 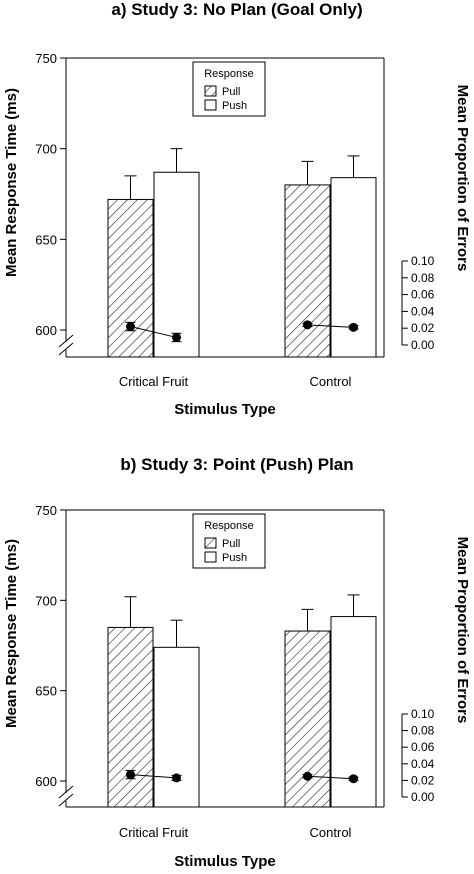 What do you see at coordinates (236, 9) in the screenshot?
I see `chart-title: a) Study 3: No Plan (Goal Only)` at bounding box center [236, 9].